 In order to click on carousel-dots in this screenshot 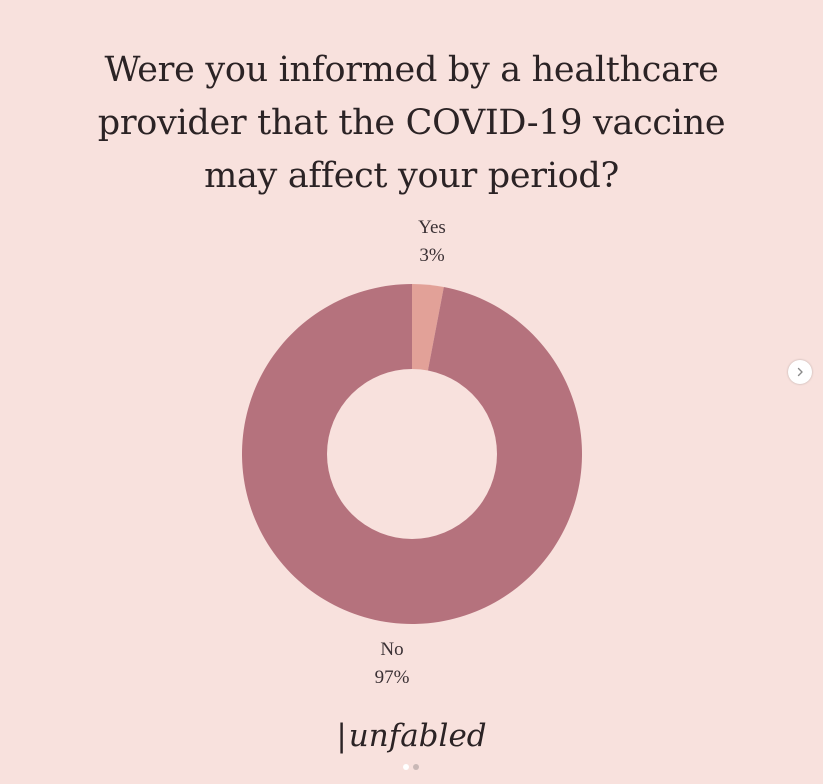, I will do `click(411, 767)`.